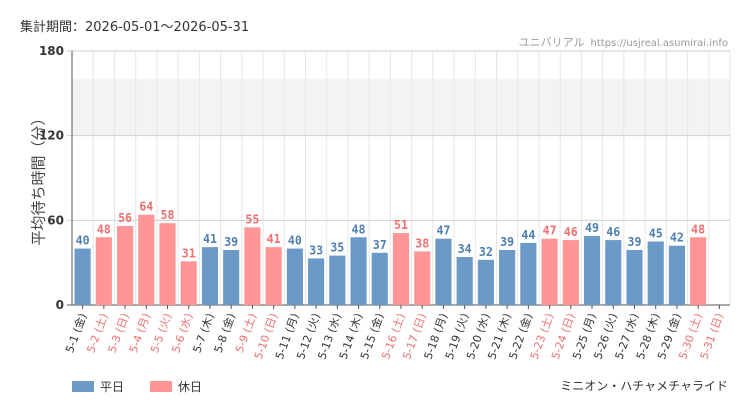  What do you see at coordinates (401, 225) in the screenshot?
I see `data-label: 51` at bounding box center [401, 225].